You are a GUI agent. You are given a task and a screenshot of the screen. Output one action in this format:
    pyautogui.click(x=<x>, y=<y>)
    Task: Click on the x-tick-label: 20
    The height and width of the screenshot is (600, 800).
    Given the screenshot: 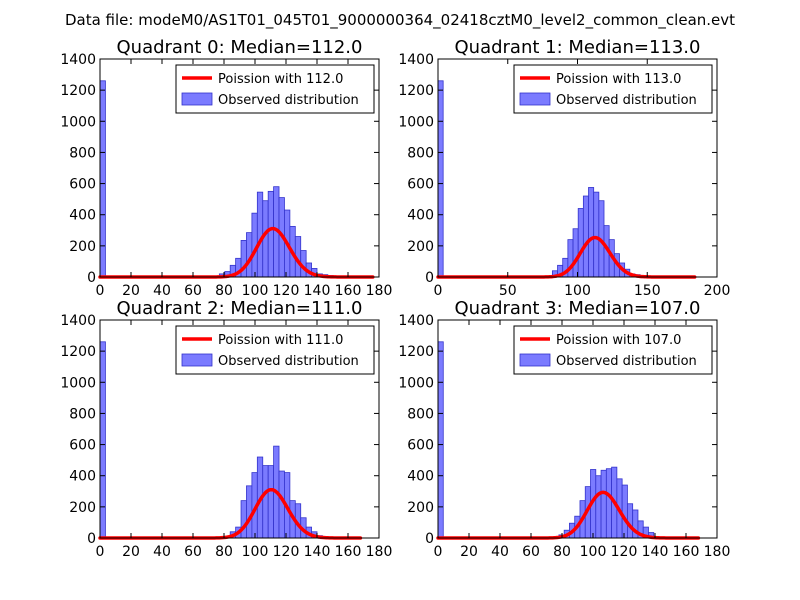 What is the action you would take?
    pyautogui.click(x=131, y=552)
    